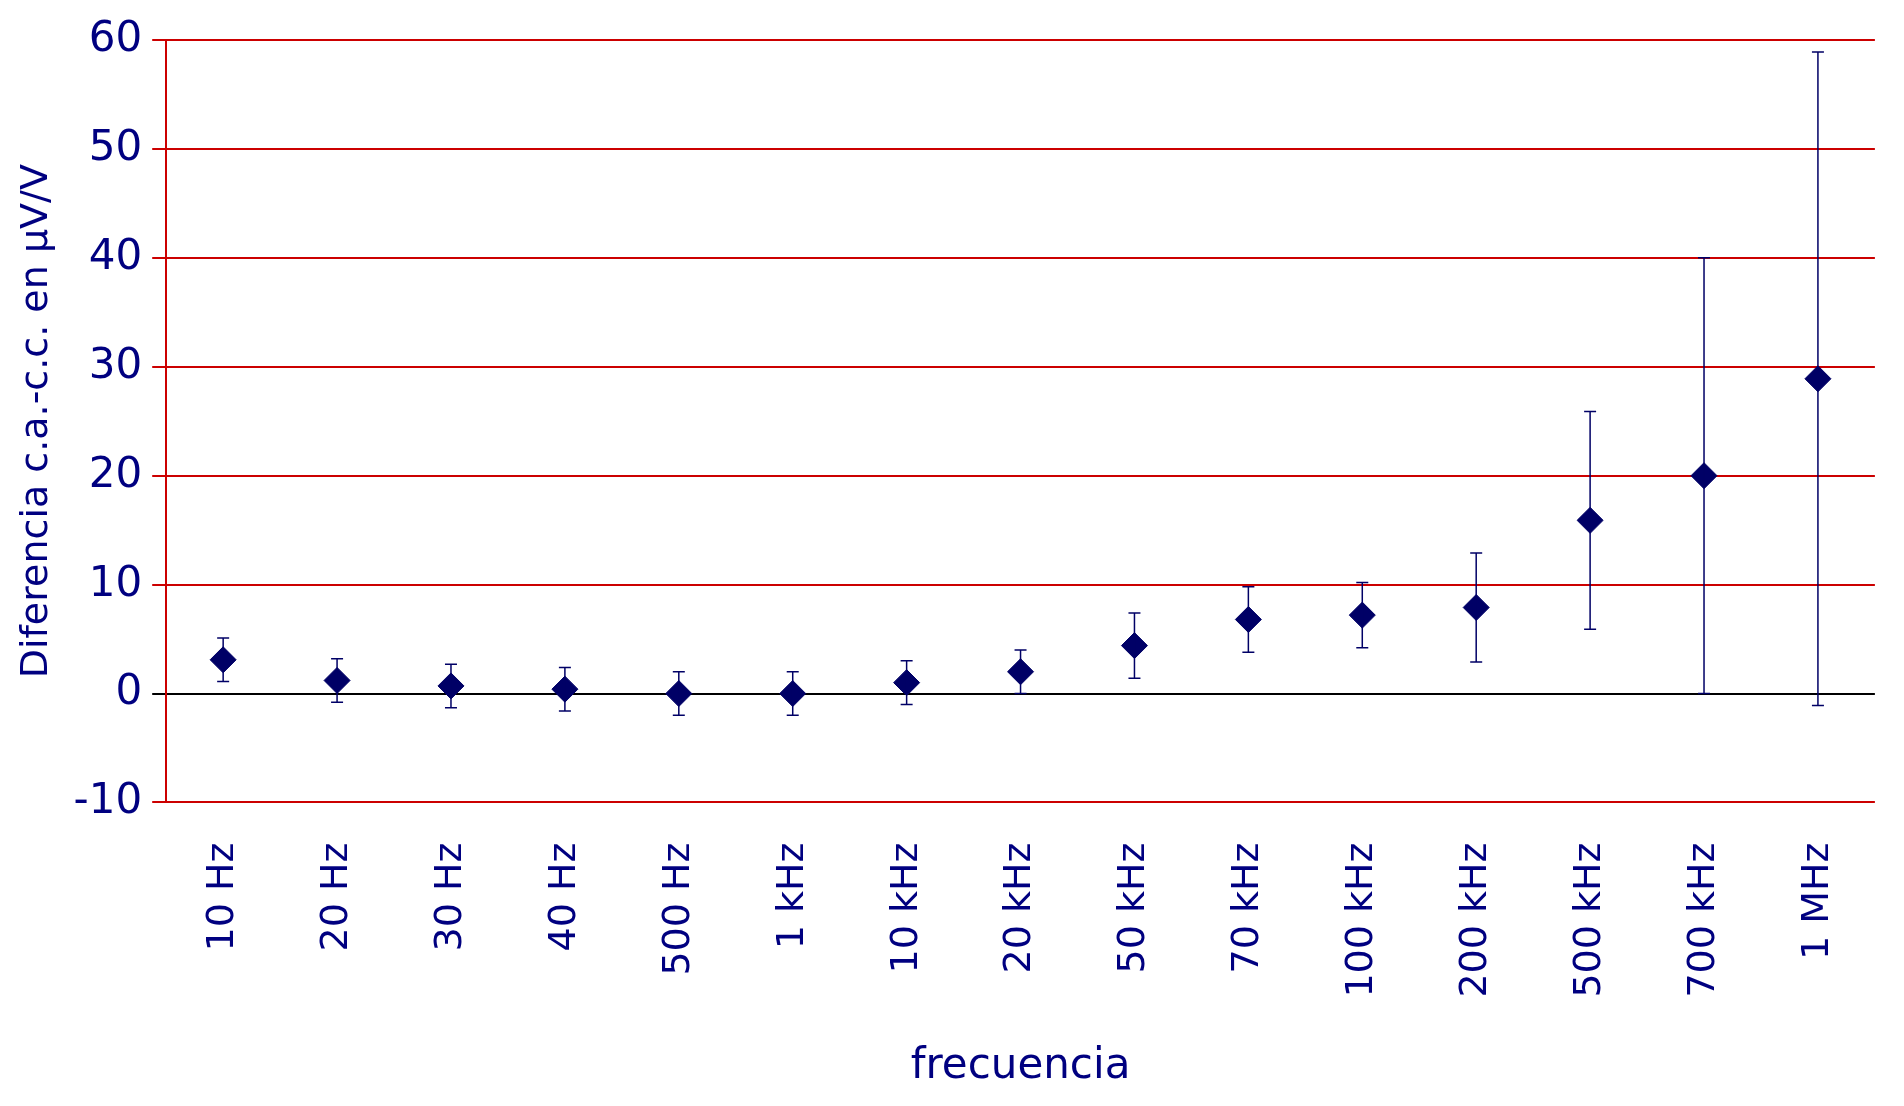  Describe the element at coordinates (447, 897) in the screenshot. I see `x-tick-label: 30 Hz` at that location.